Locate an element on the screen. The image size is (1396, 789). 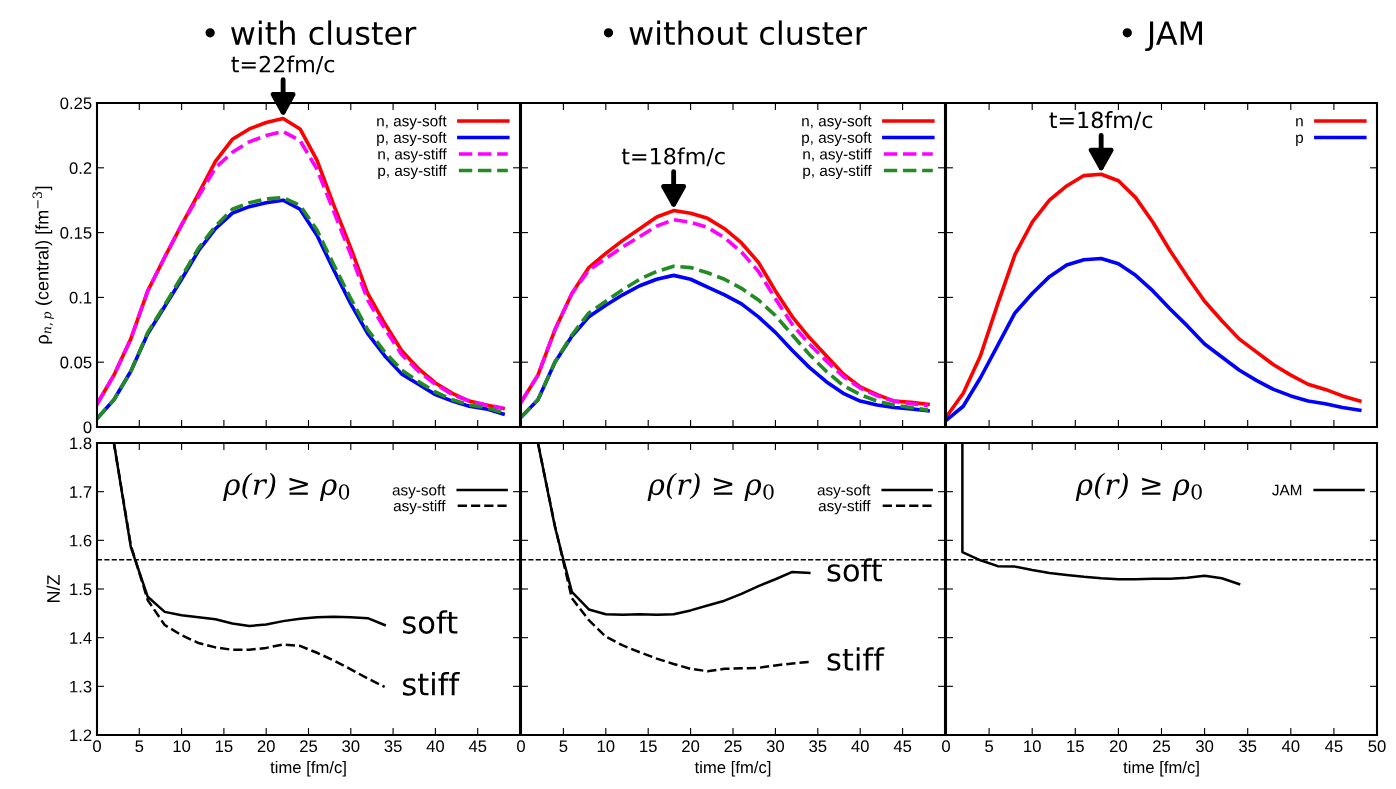
chart-title: • without cluster is located at coordinates (735, 33).